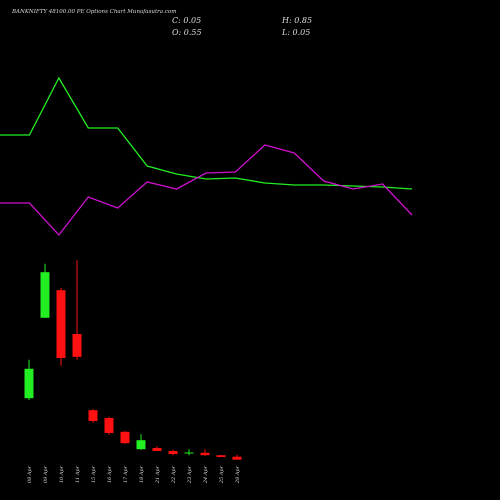 This screenshot has height=500, width=500. Describe the element at coordinates (94, 474) in the screenshot. I see `x-tick-label: 15 Apr` at that location.